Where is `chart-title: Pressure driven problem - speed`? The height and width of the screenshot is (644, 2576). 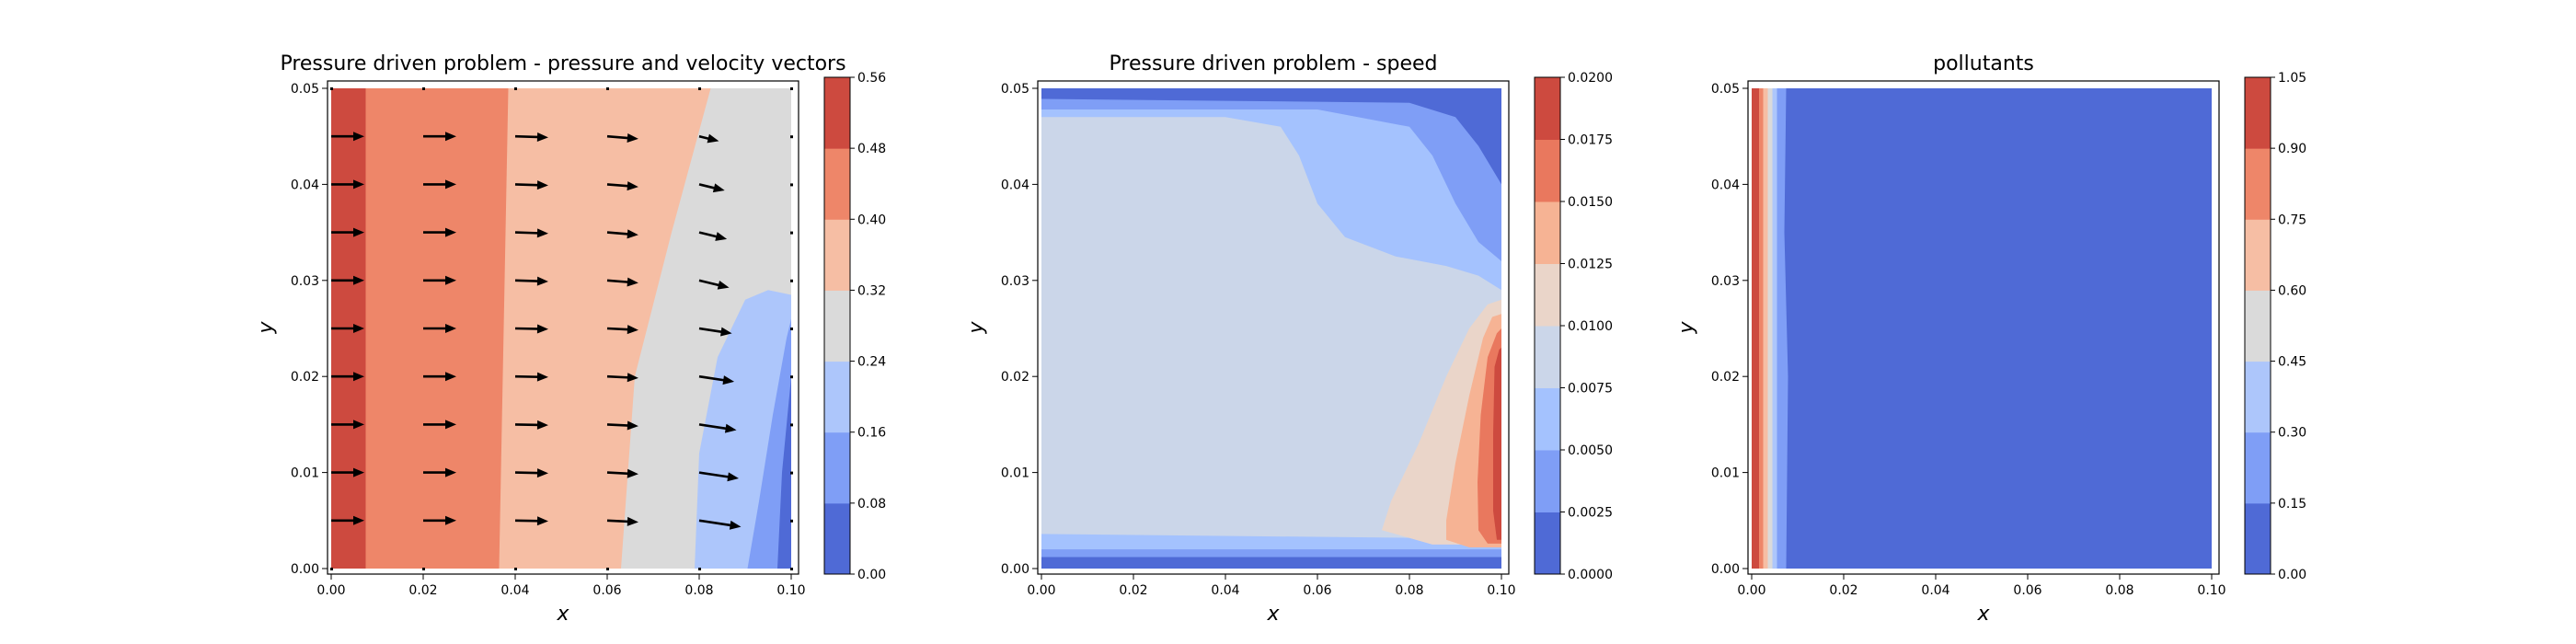
chart-title: Pressure driven problem - speed is located at coordinates (1274, 63).